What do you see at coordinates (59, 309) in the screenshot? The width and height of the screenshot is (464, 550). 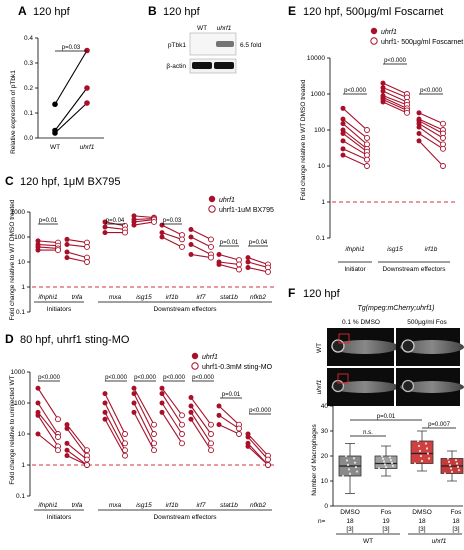 I see `group-label-initiators: Initiators` at bounding box center [59, 309].